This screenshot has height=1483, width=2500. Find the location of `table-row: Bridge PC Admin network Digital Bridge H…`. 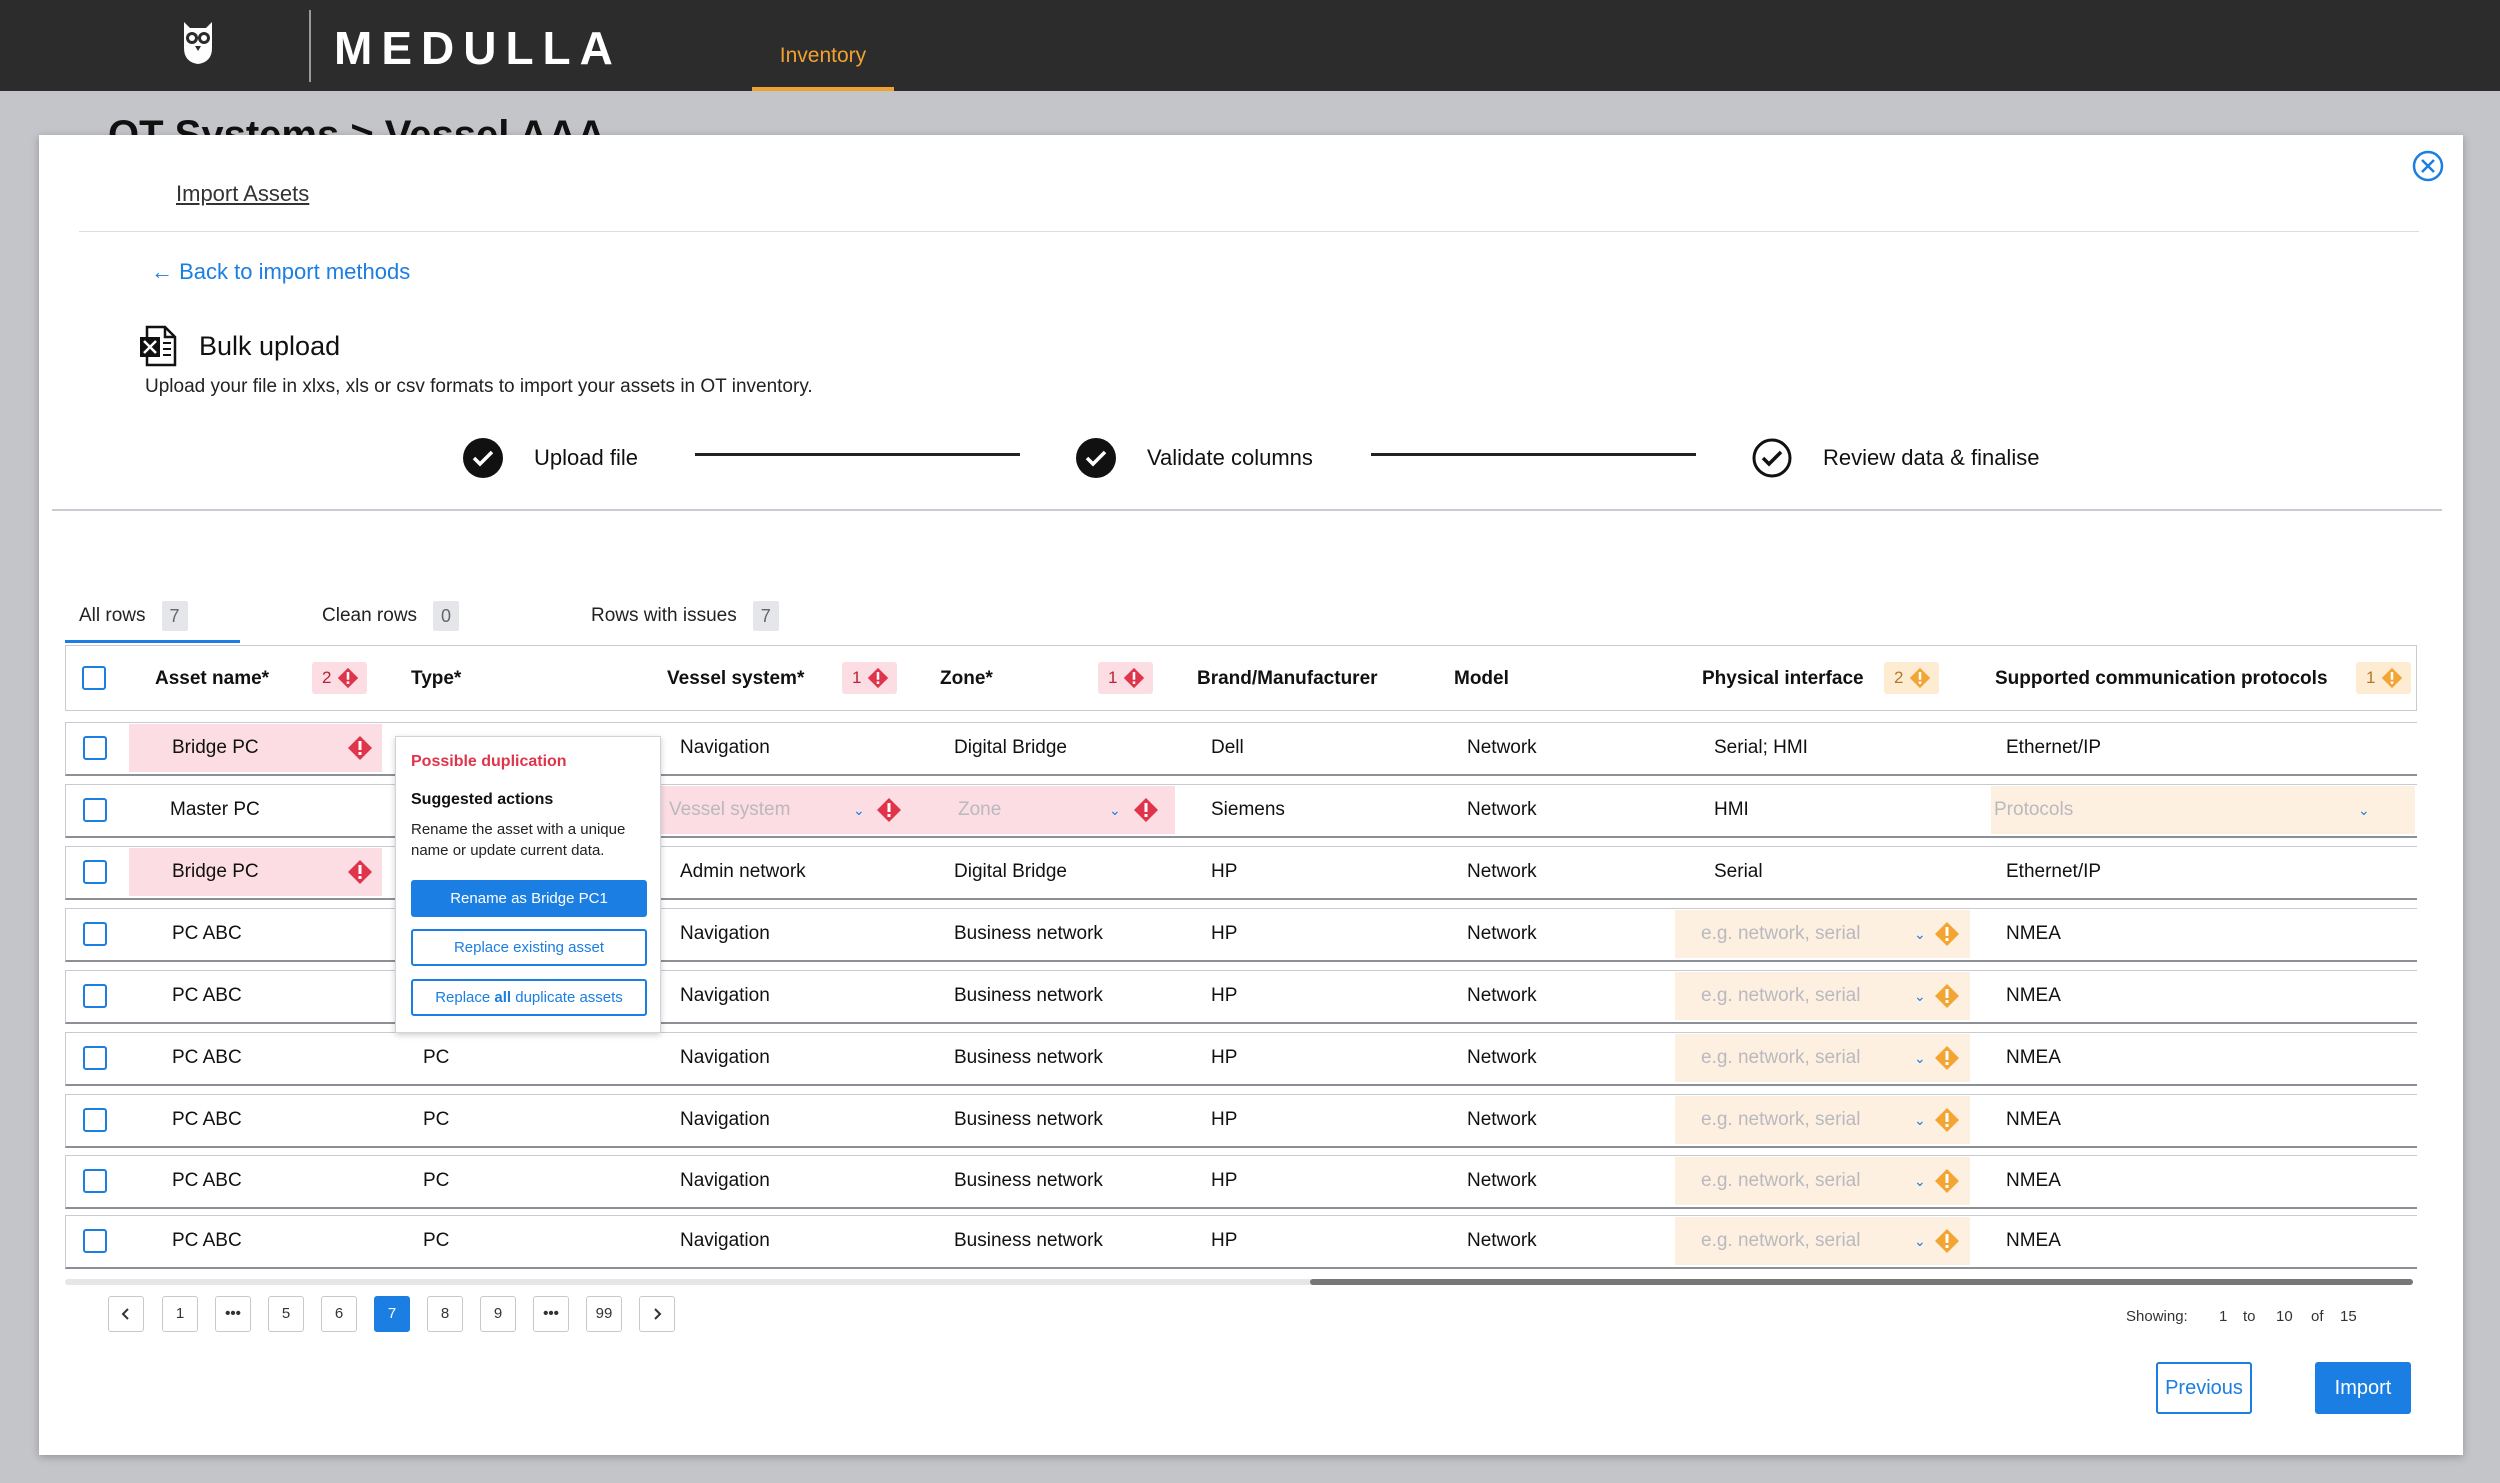

table-row: Bridge PC Admin network Digital Bridge H… is located at coordinates (1241, 873).